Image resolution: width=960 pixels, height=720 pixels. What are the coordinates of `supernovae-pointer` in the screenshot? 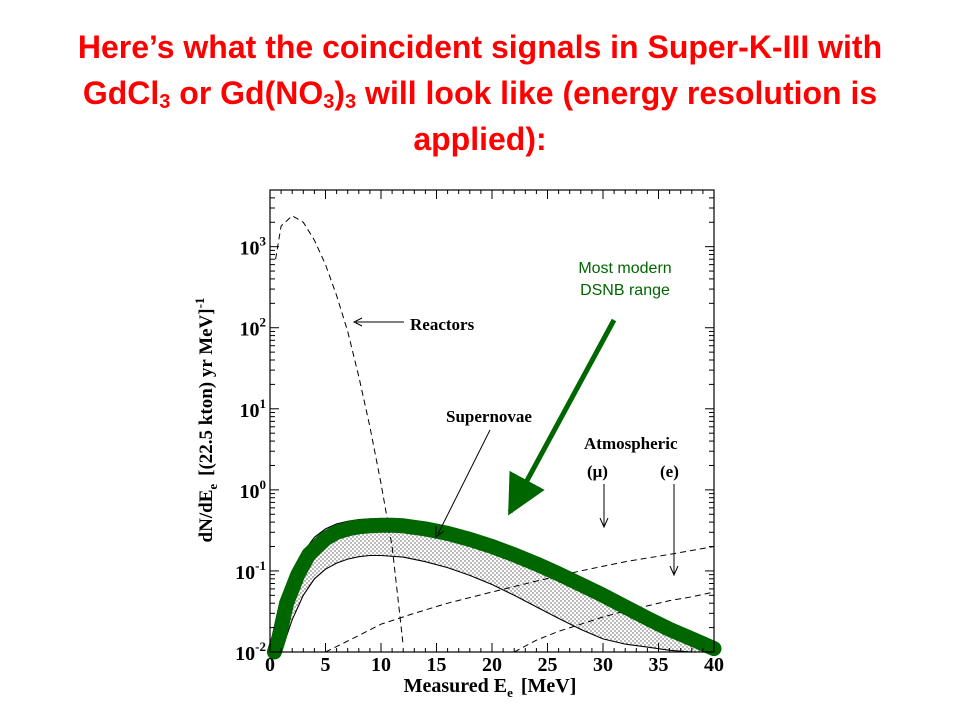 It's located at (464, 482).